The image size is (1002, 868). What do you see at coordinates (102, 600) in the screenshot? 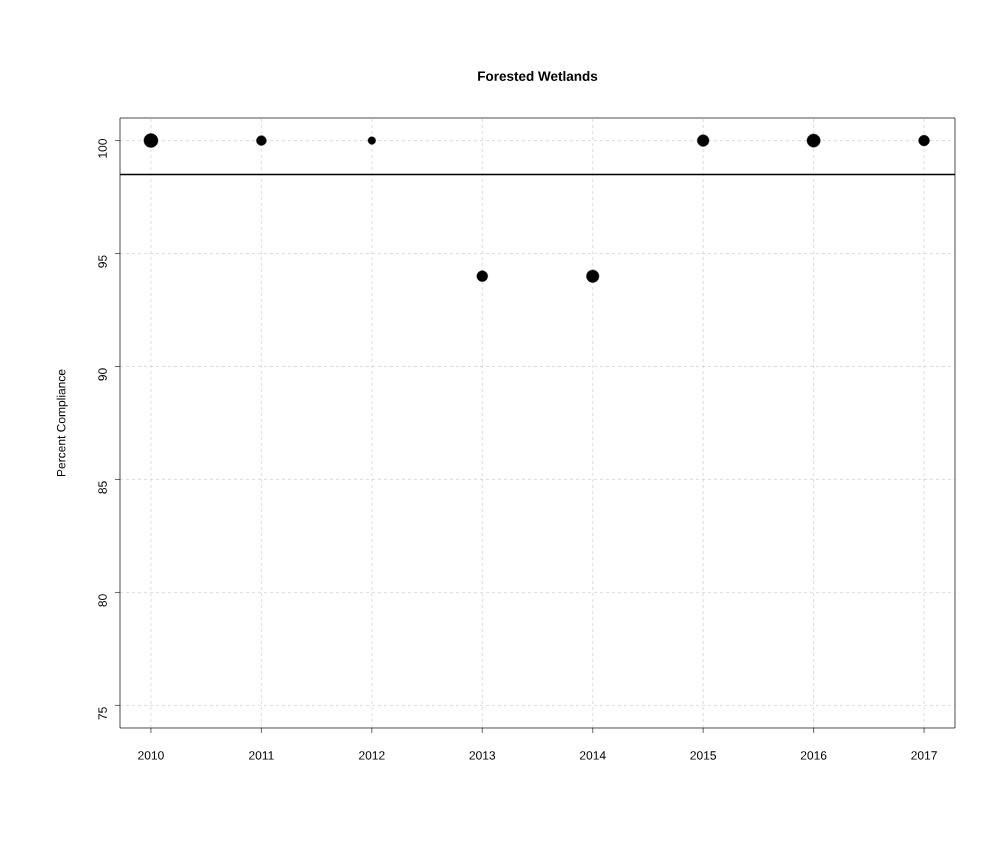
I see `y-tick-label: 80` at bounding box center [102, 600].